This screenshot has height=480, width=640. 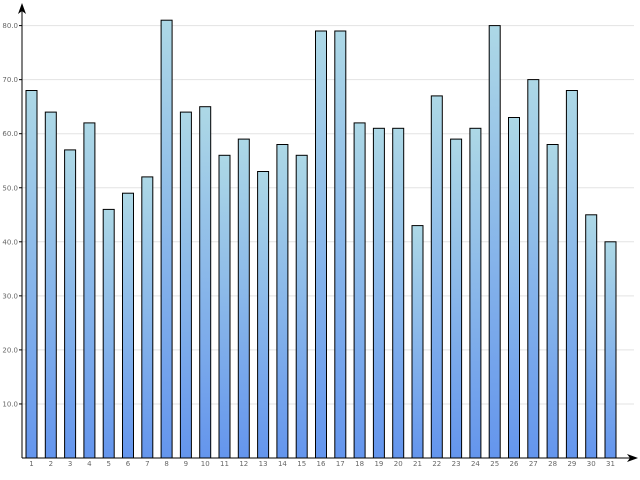 What do you see at coordinates (166, 464) in the screenshot?
I see `x-tick-label: 8` at bounding box center [166, 464].